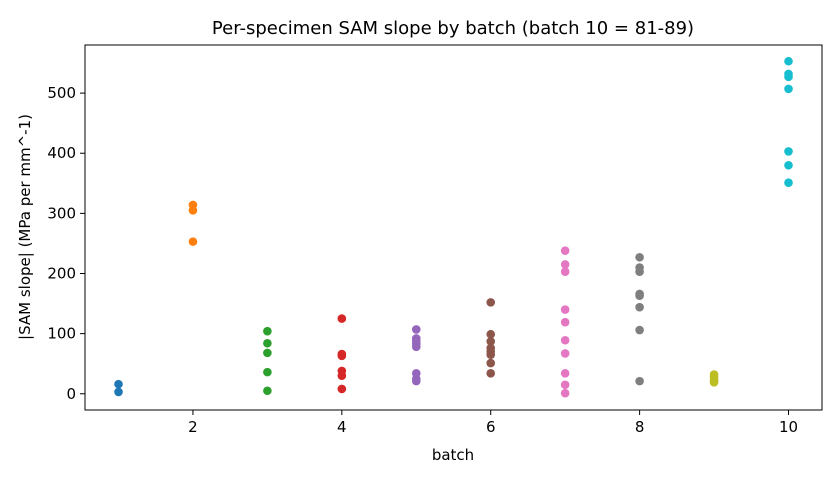 The width and height of the screenshot is (840, 480). What do you see at coordinates (788, 427) in the screenshot?
I see `x-tick-label: 10` at bounding box center [788, 427].